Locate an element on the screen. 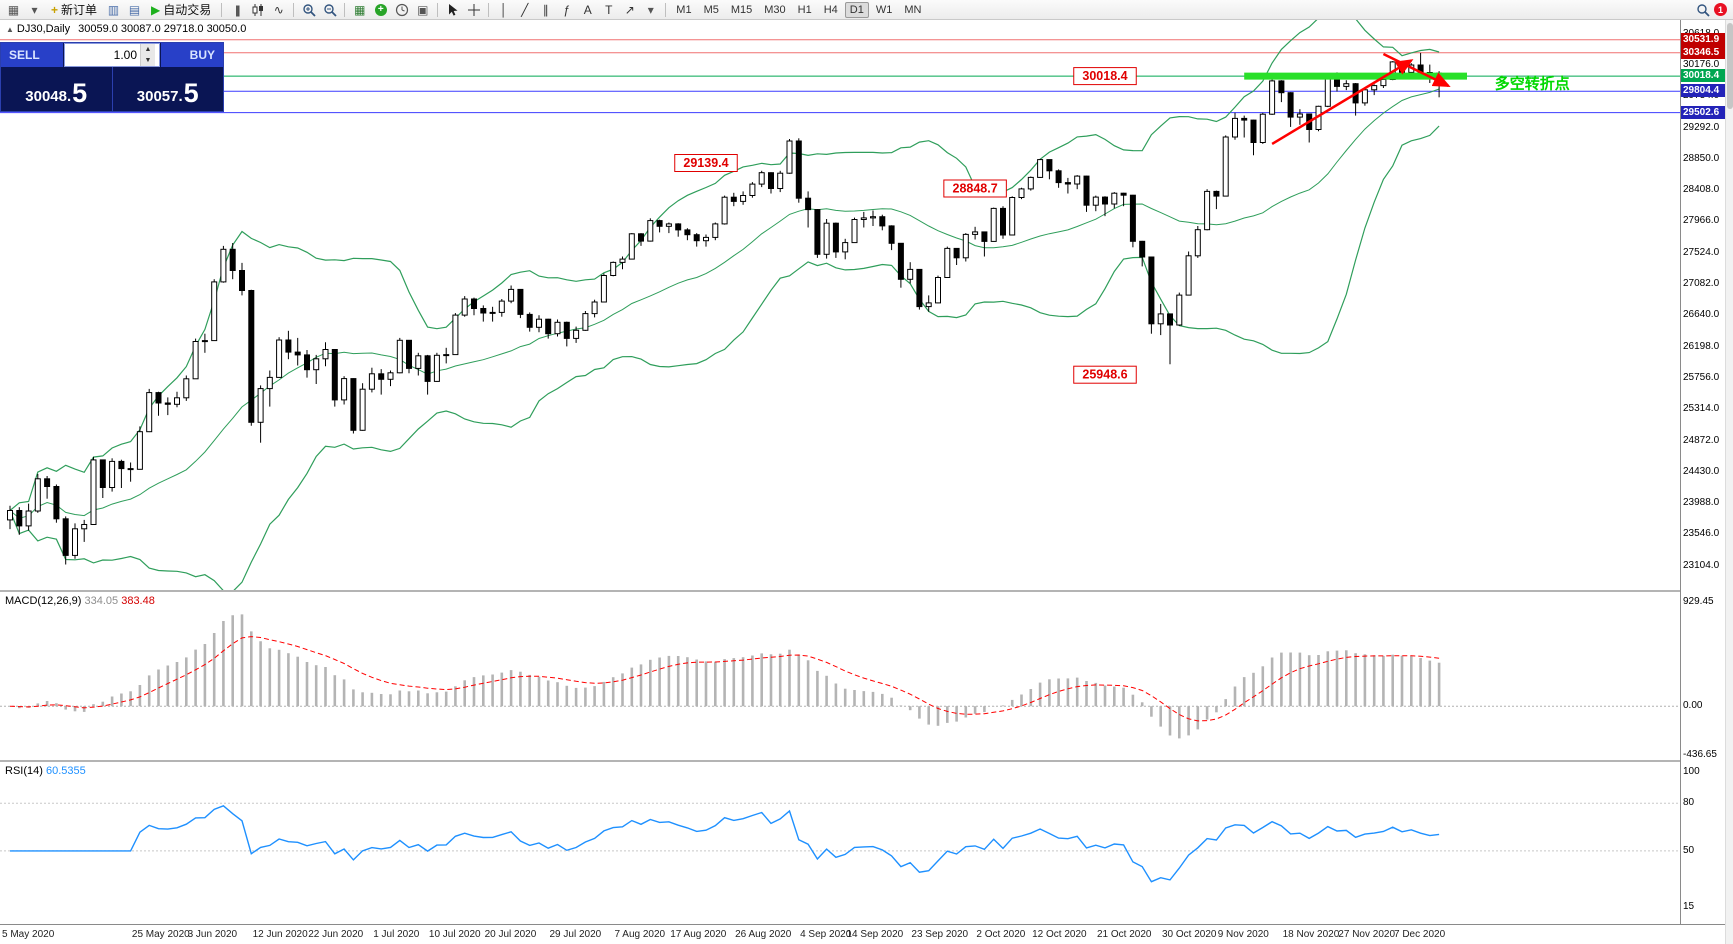 This screenshot has height=944, width=1733. buy-price-main: 30057. is located at coordinates (159, 96).